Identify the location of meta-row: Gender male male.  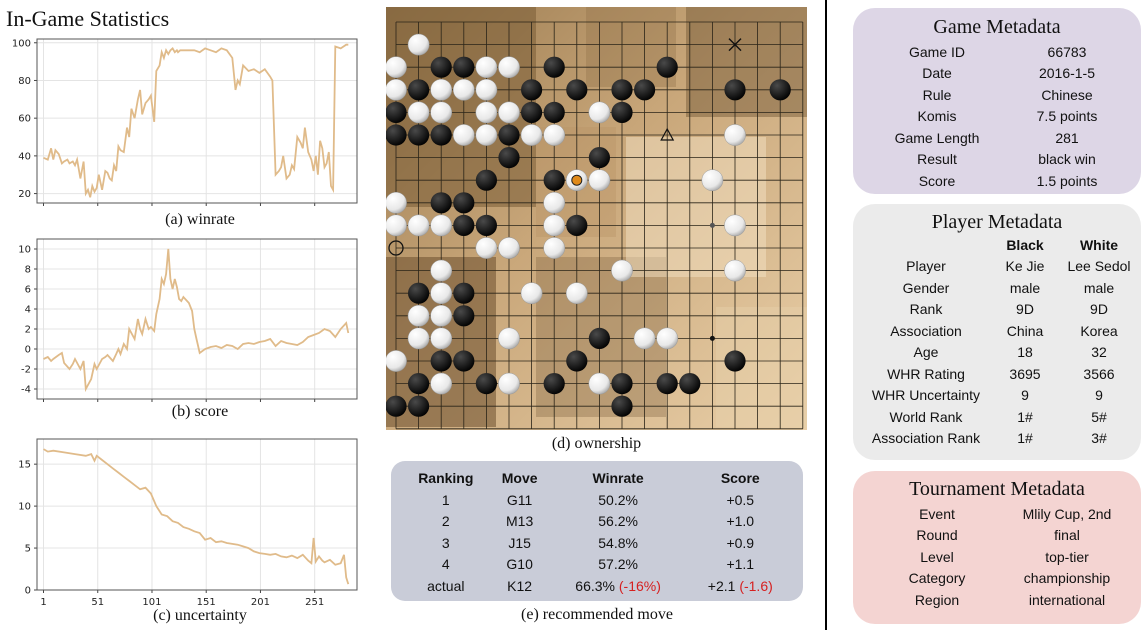
(1008, 287).